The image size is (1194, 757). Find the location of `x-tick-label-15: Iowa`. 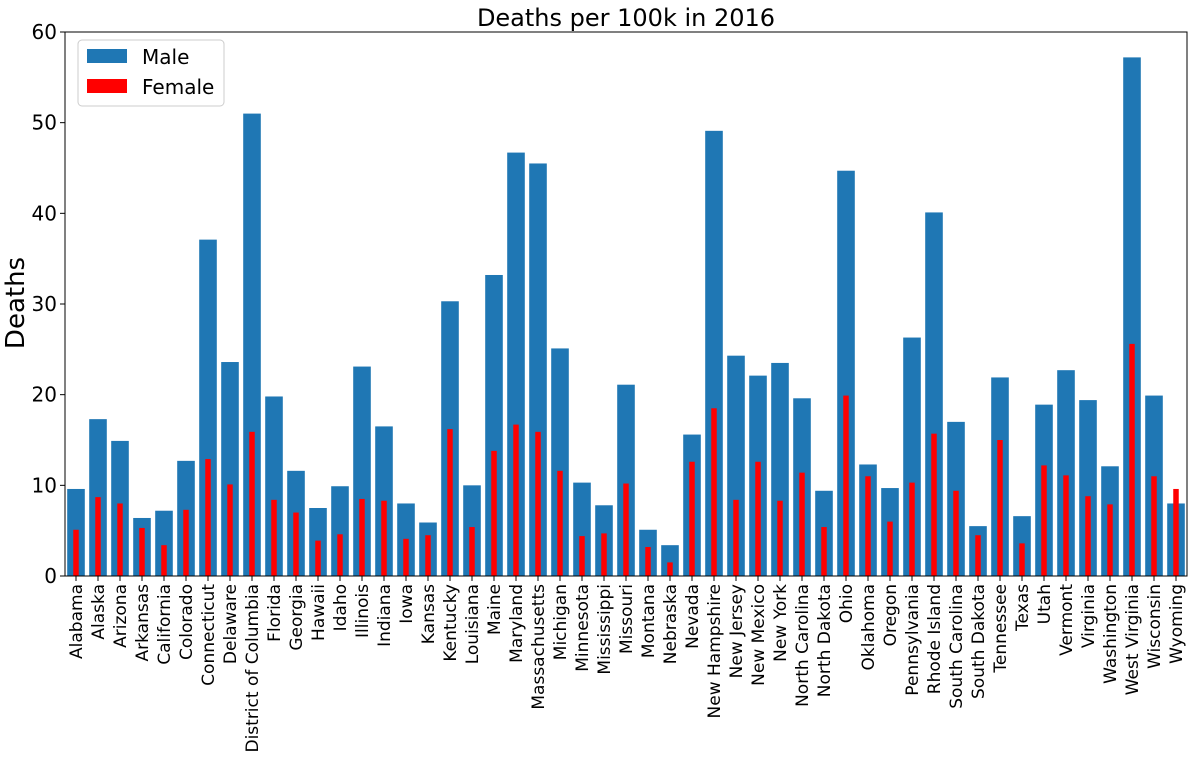

x-tick-label-15: Iowa is located at coordinates (407, 604).